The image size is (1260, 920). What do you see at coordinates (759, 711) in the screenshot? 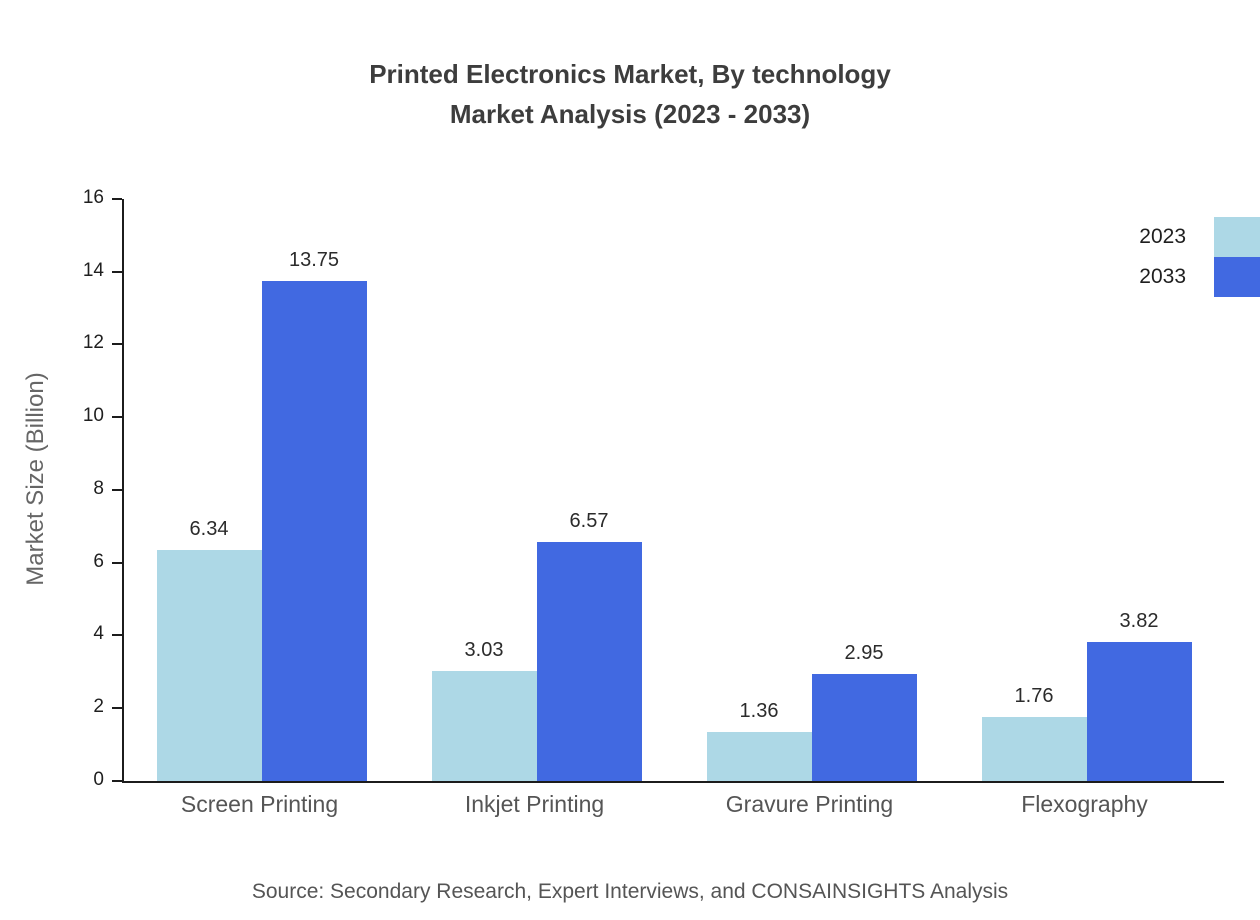
I see `bar-value-label: 1.36` at bounding box center [759, 711].